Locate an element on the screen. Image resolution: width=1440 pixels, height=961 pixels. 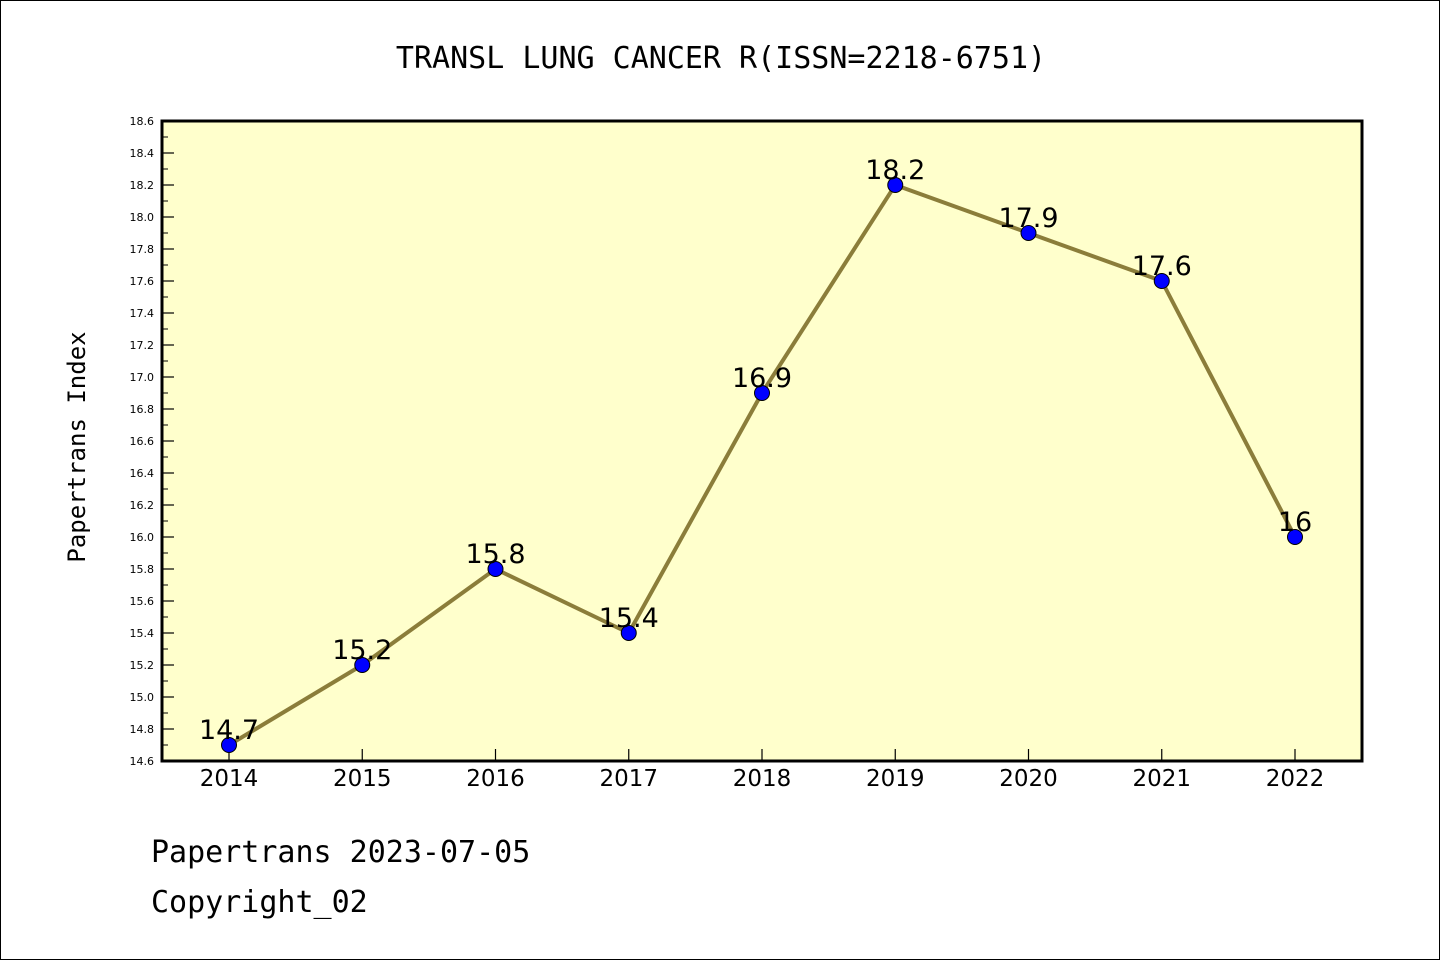
y-tick-label: 17.2 is located at coordinates (142, 345).